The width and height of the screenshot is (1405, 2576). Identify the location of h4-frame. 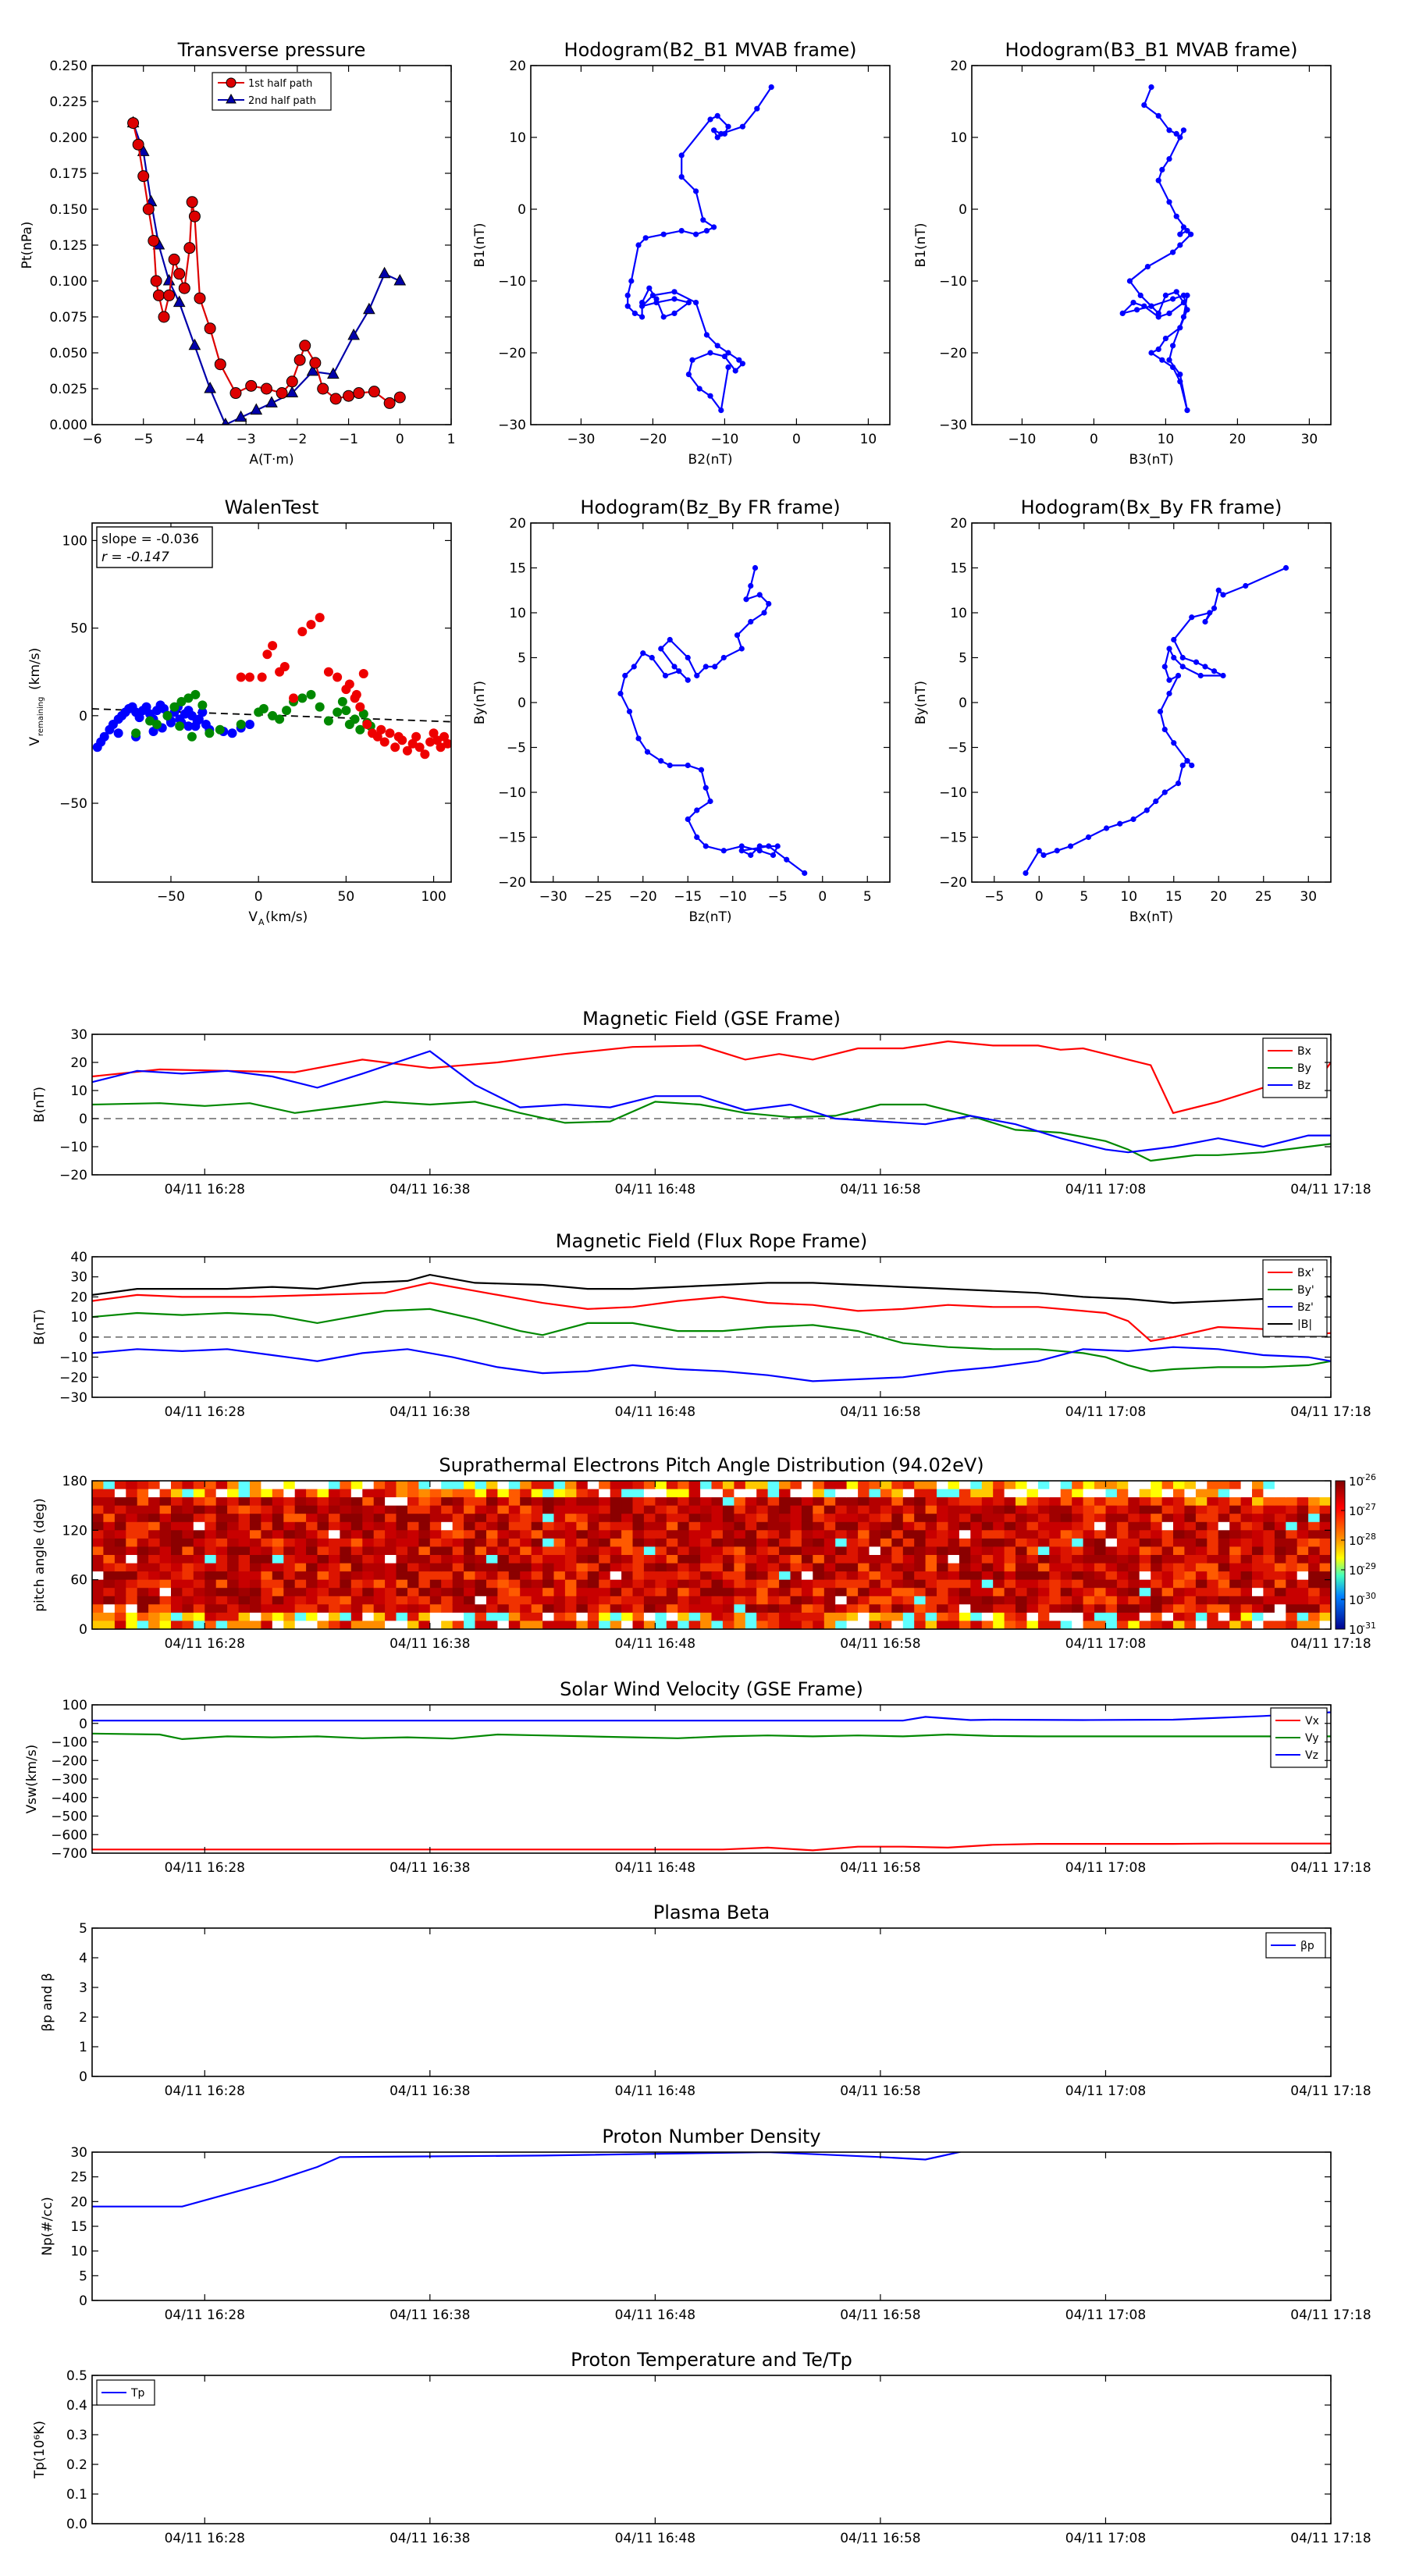
(1151, 702).